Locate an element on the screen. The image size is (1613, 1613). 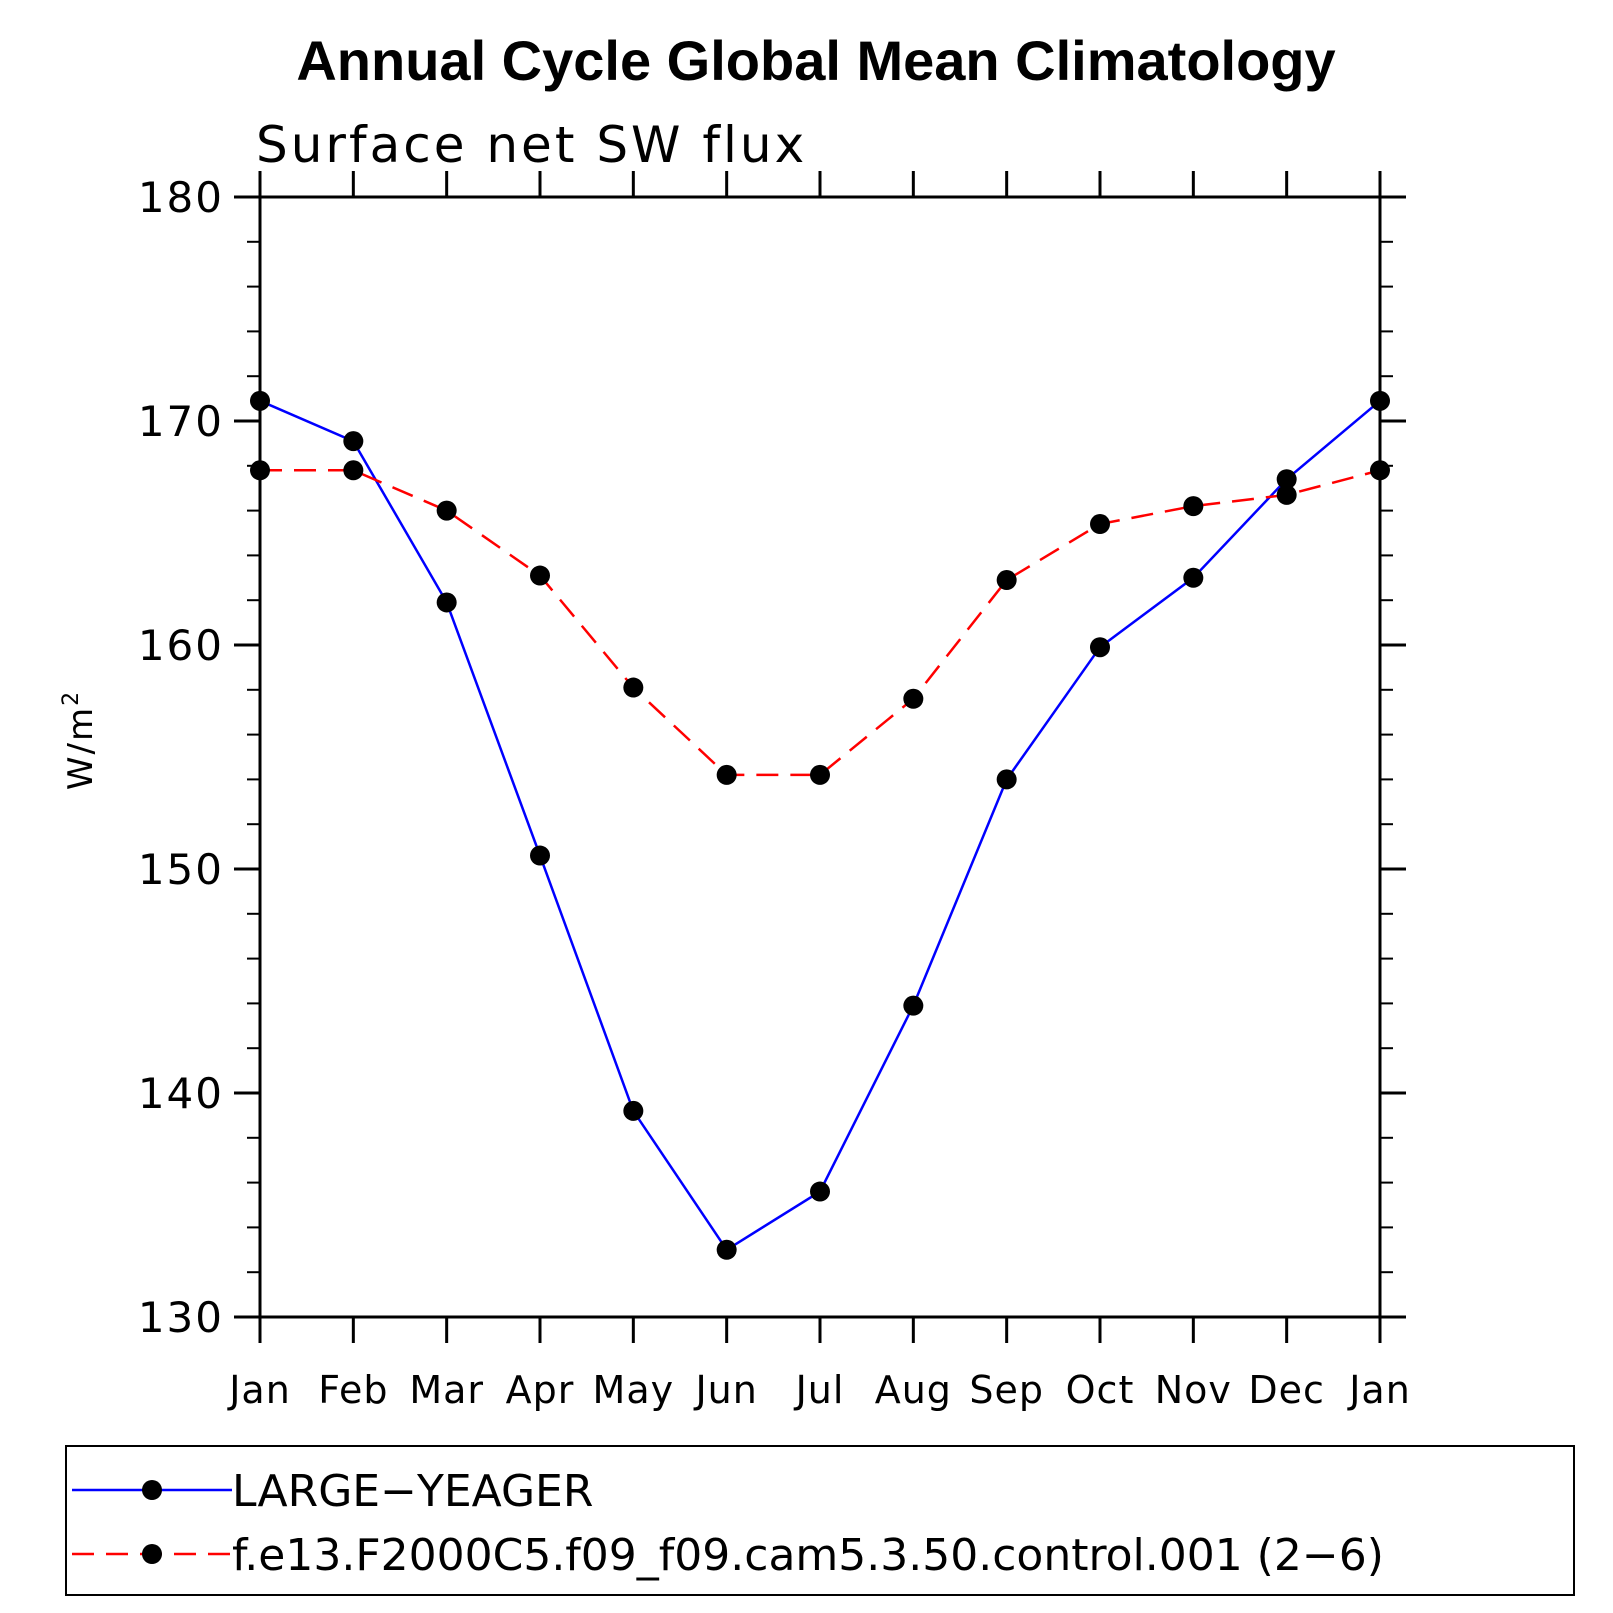
y-tick-labels: 130 140 150 160 170 180 is located at coordinates (181, 757).